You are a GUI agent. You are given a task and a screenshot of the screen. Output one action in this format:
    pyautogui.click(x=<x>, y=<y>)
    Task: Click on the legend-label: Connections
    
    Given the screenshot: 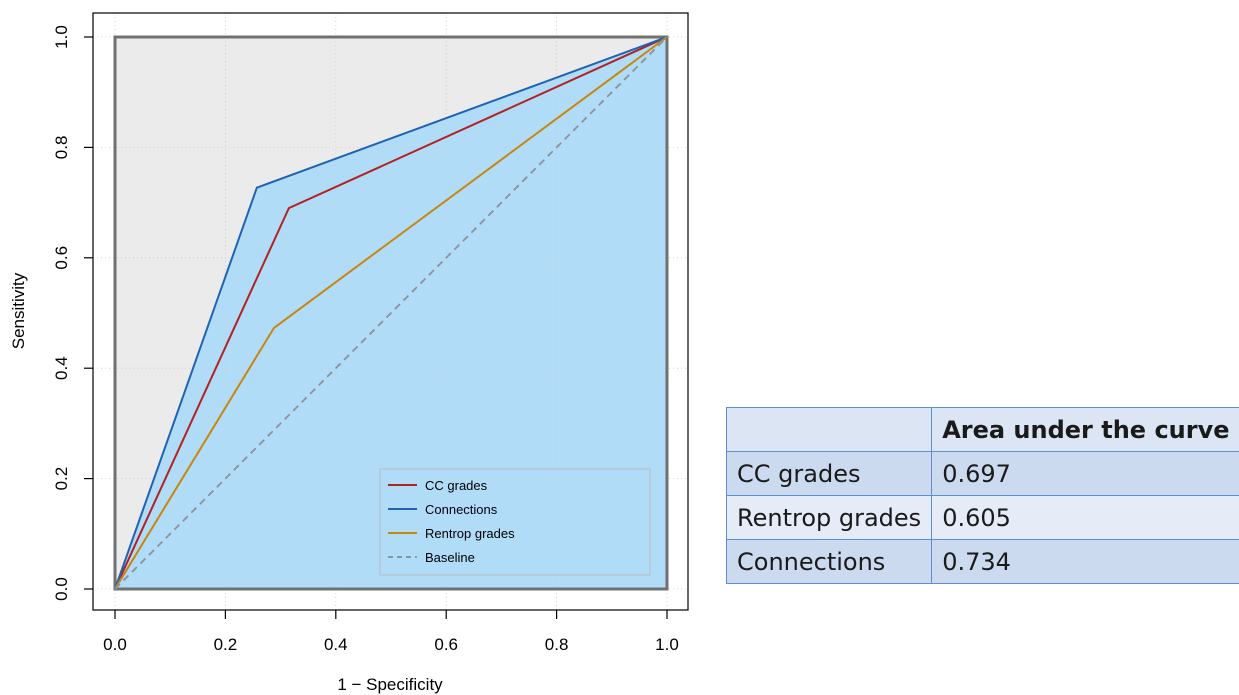 What is the action you would take?
    pyautogui.click(x=461, y=509)
    